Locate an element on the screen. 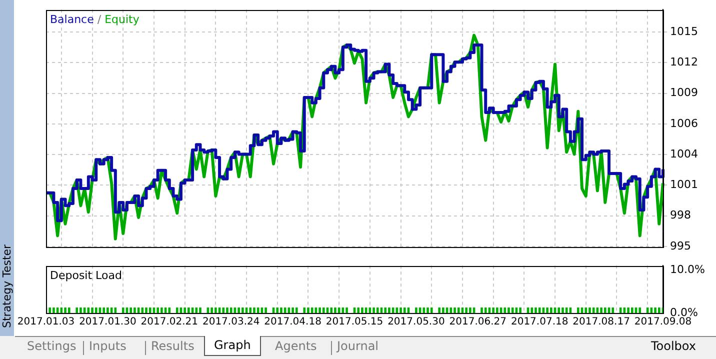 This screenshot has height=359, width=716. x-tick-label: 2017.05.30 is located at coordinates (416, 322).